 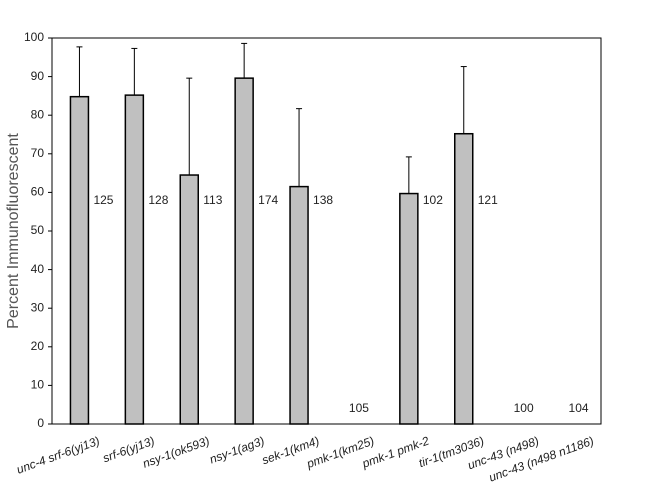 I want to click on y-tick-label: 0, so click(x=40, y=423).